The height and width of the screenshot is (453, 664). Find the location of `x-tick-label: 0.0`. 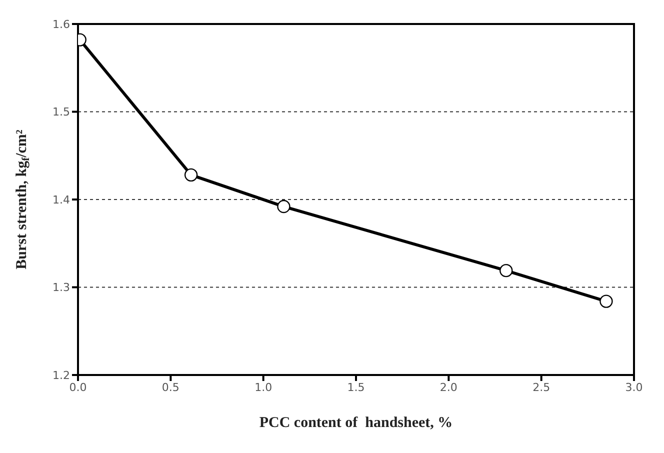

x-tick-label: 0.0 is located at coordinates (78, 387).